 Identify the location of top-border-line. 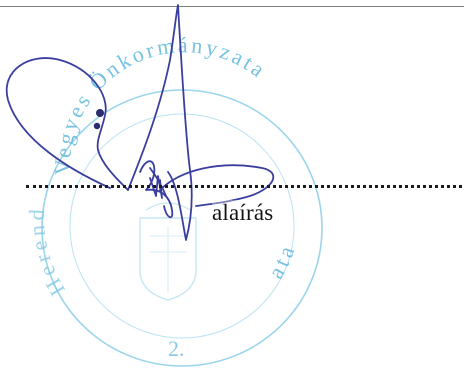
(232, 6).